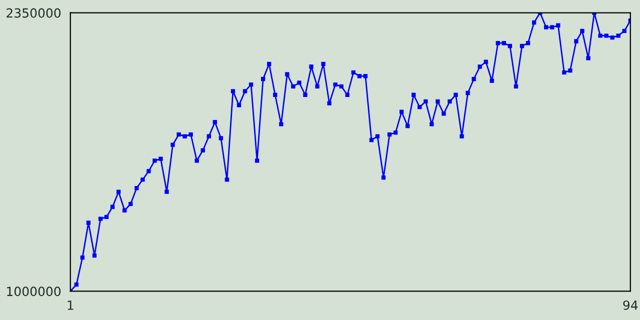 The height and width of the screenshot is (320, 640). I want to click on x-tick-label: 94, so click(630, 305).